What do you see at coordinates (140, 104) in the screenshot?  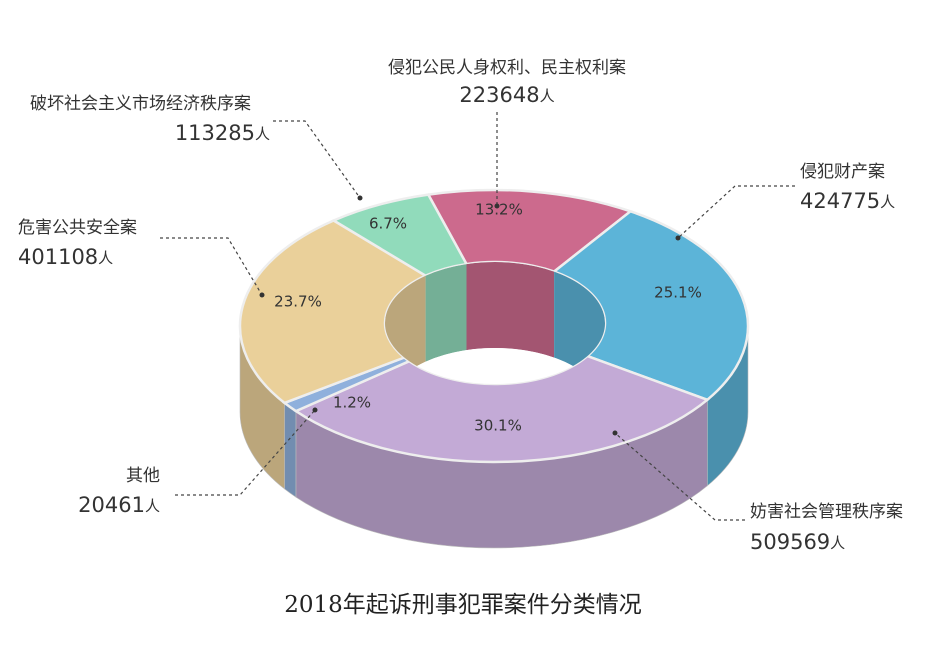 I see `category-label: 破坏社会主义市场经济秩序案` at bounding box center [140, 104].